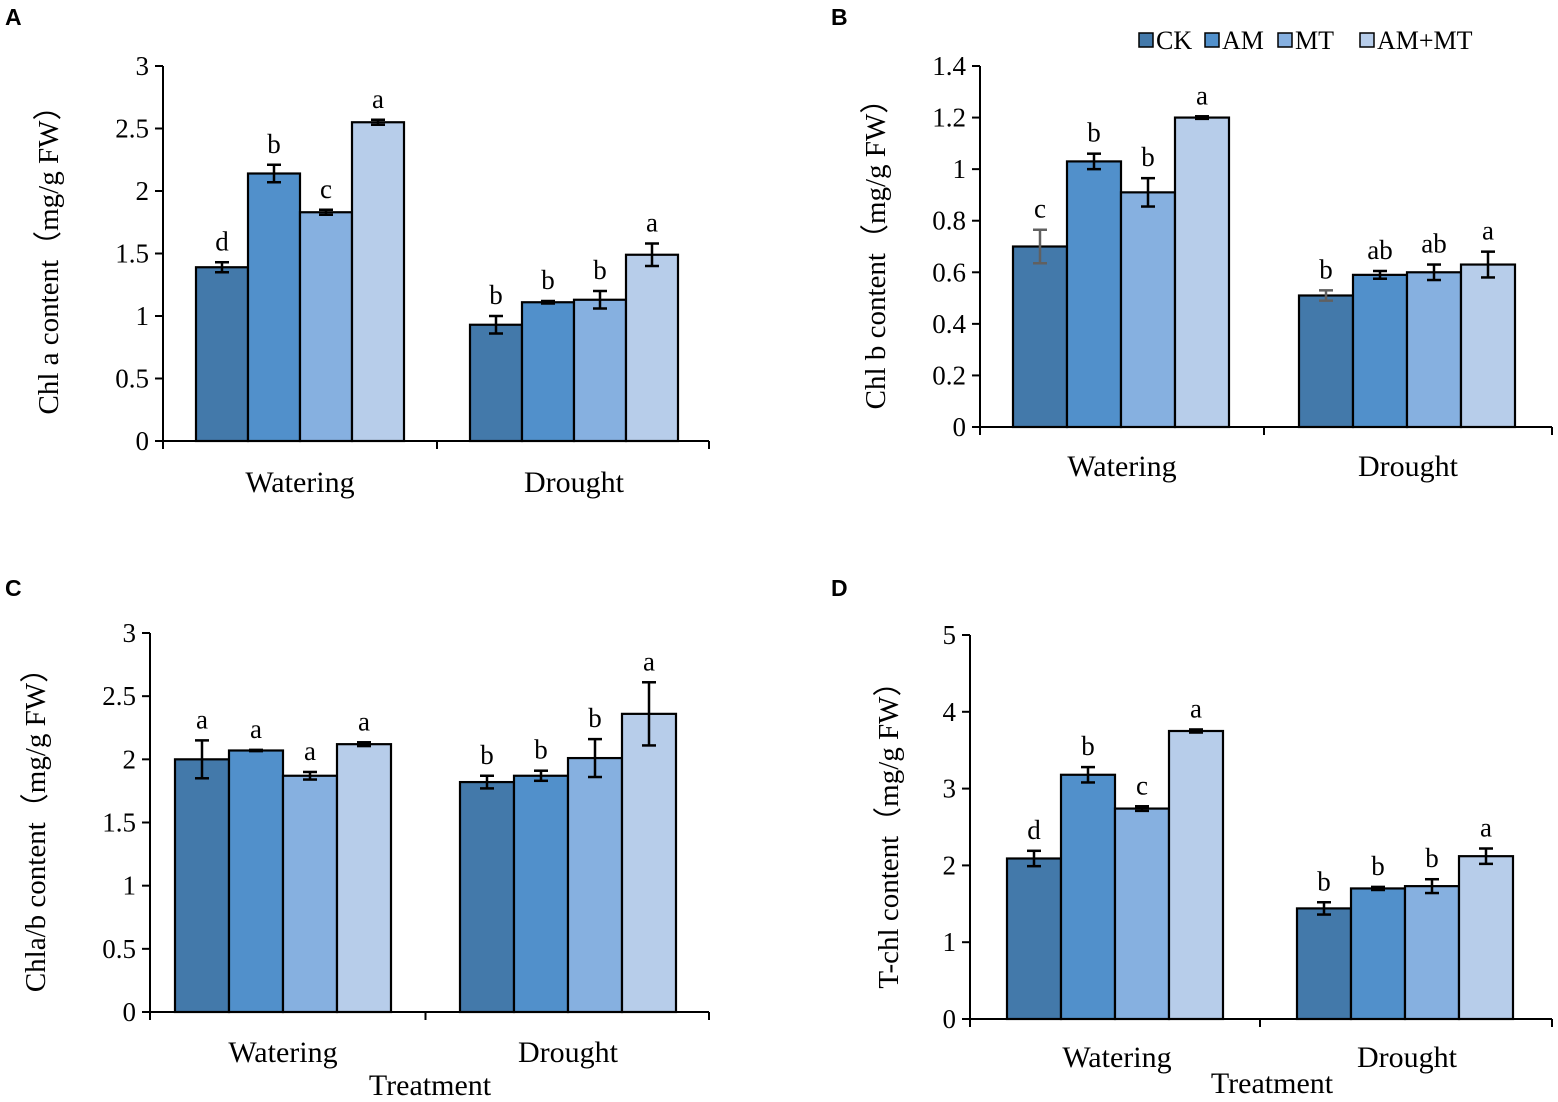 The image size is (1558, 1102). Describe the element at coordinates (876, 247) in the screenshot. I see `y-axis-label: Chl b content（mg/g FW）` at that location.